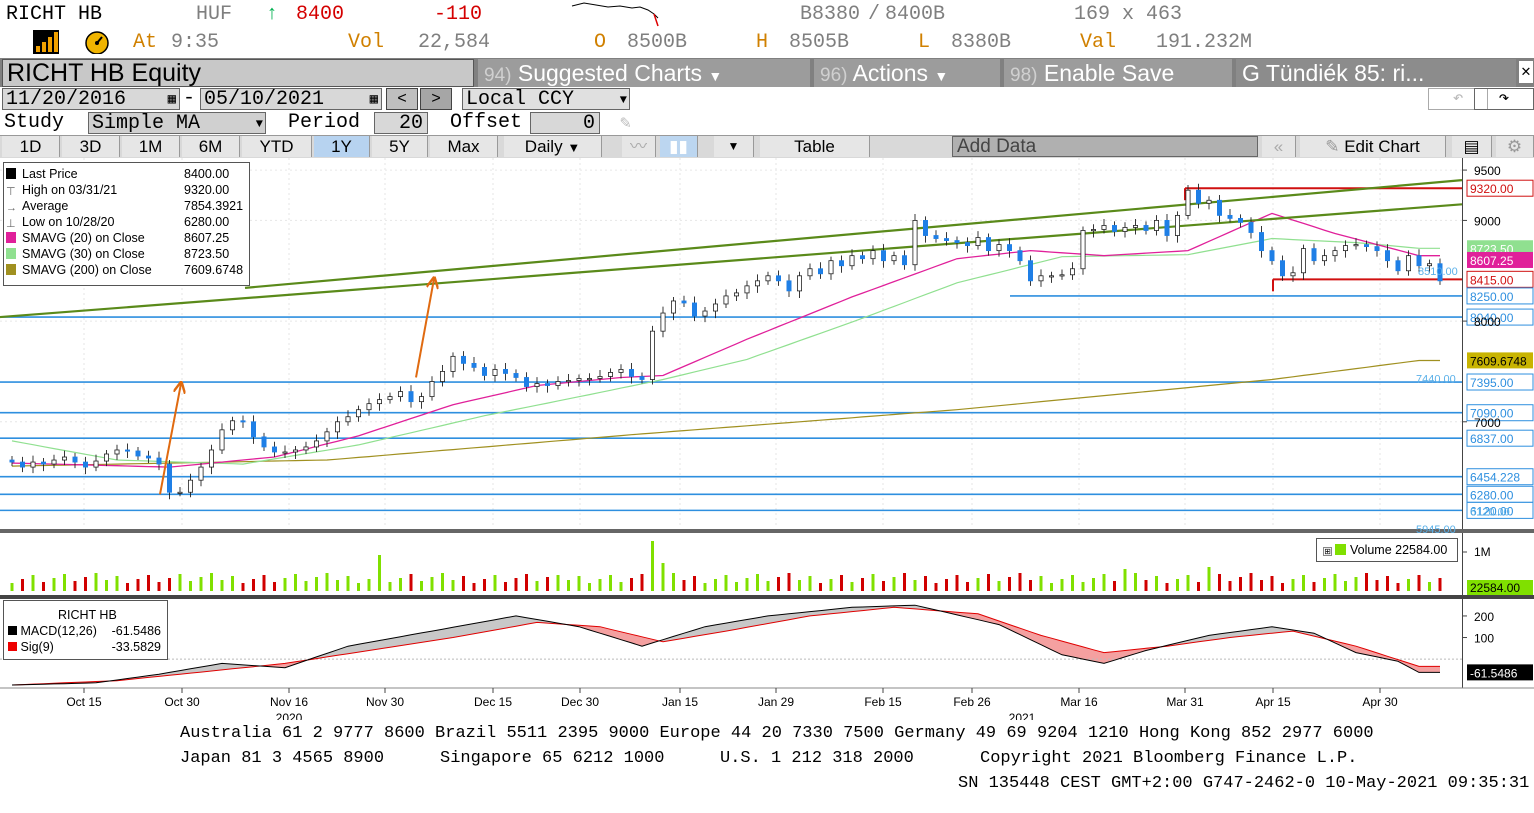 The width and height of the screenshot is (1534, 813). Describe the element at coordinates (1118, 73) in the screenshot. I see `enable-save-button: 98) Enable Save` at that location.